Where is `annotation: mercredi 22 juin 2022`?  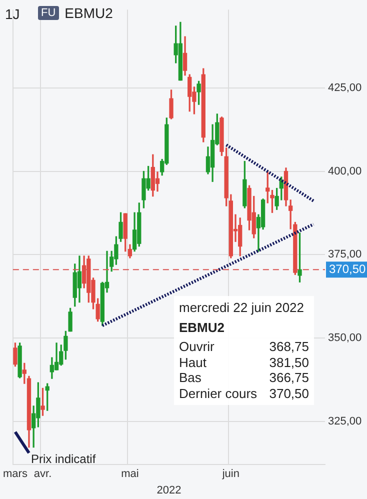
annotation: mercredi 22 juin 2022 is located at coordinates (242, 308).